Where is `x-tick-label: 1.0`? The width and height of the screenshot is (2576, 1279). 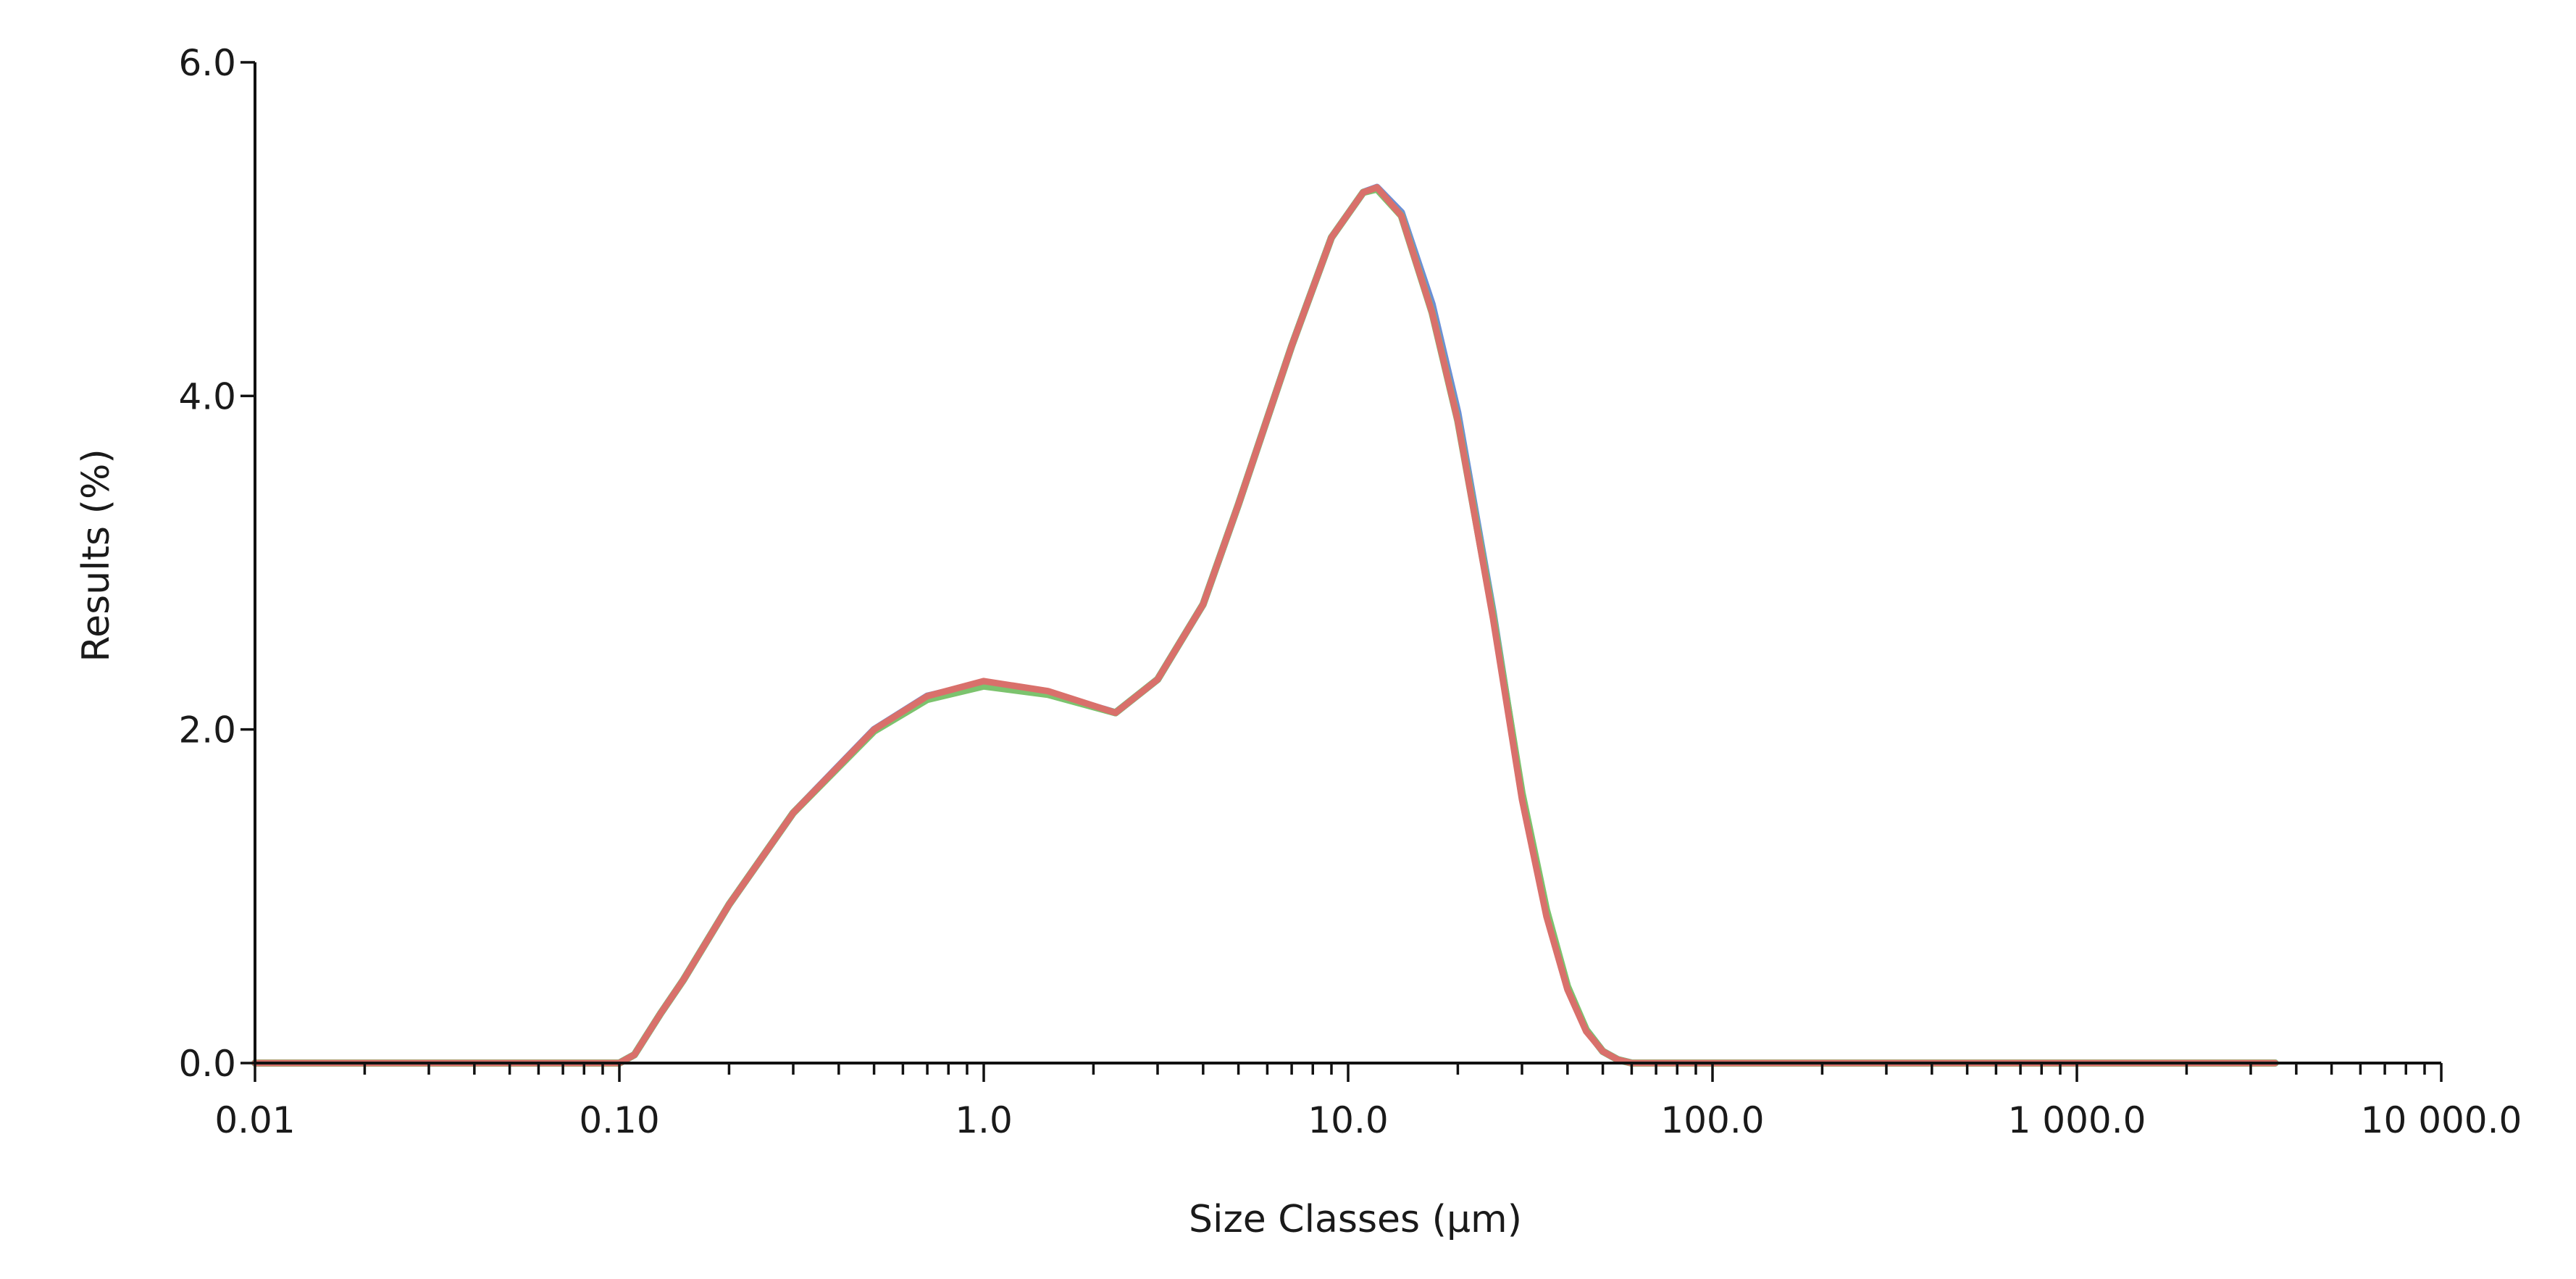 x-tick-label: 1.0 is located at coordinates (984, 1120).